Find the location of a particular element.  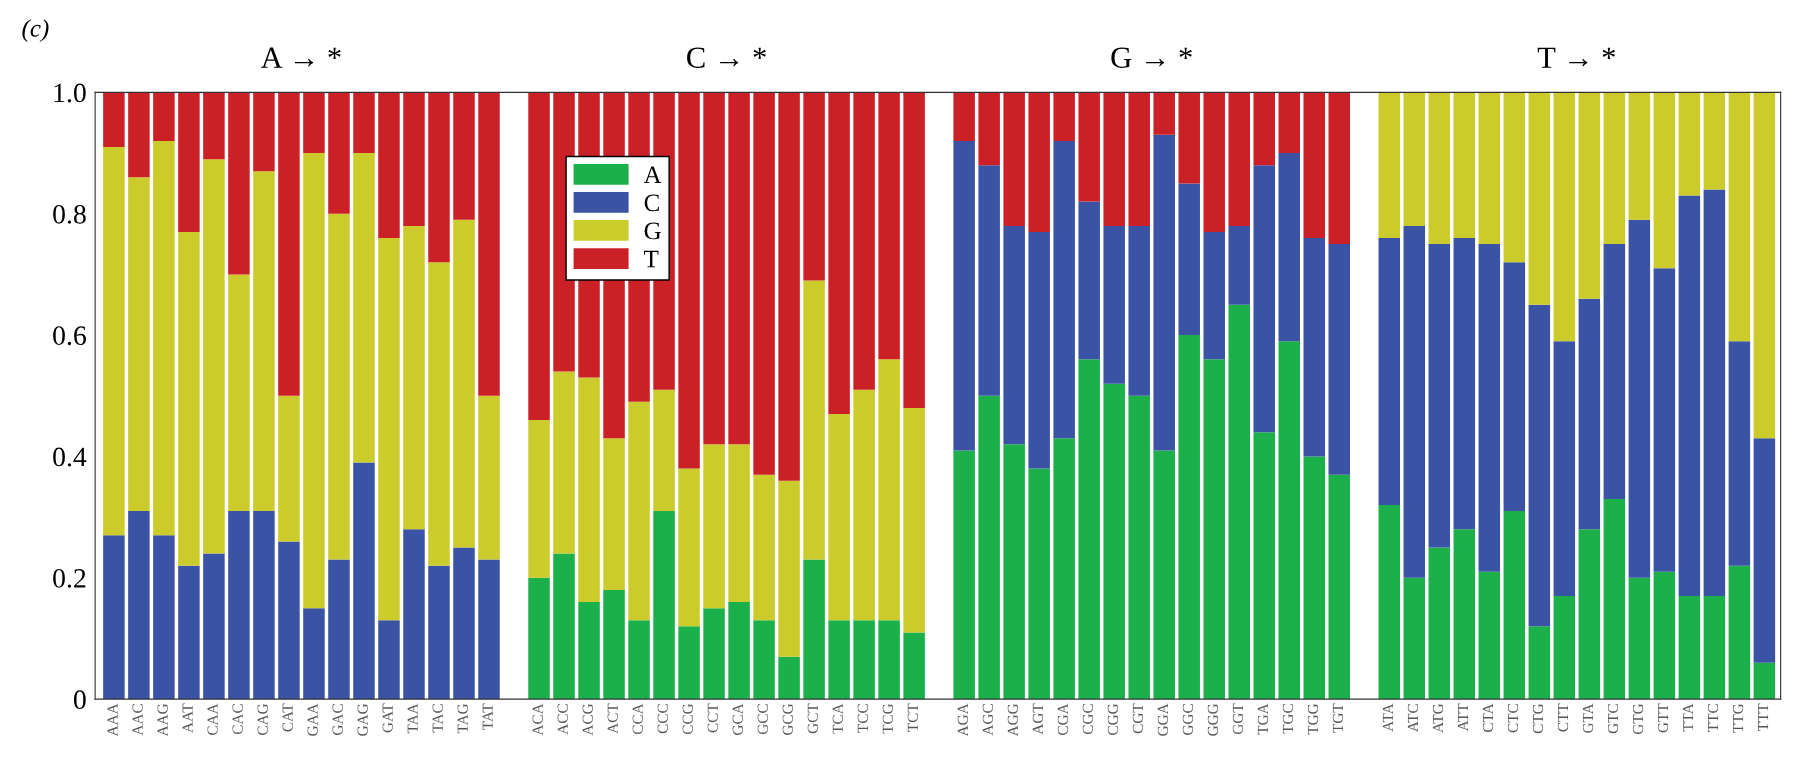

x-tick-label: ACG is located at coordinates (587, 719).